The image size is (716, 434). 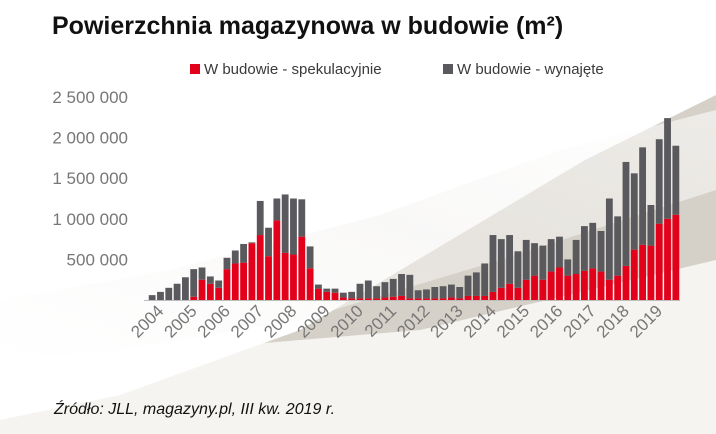 I want to click on x-tick-label: 2006, so click(x=214, y=321).